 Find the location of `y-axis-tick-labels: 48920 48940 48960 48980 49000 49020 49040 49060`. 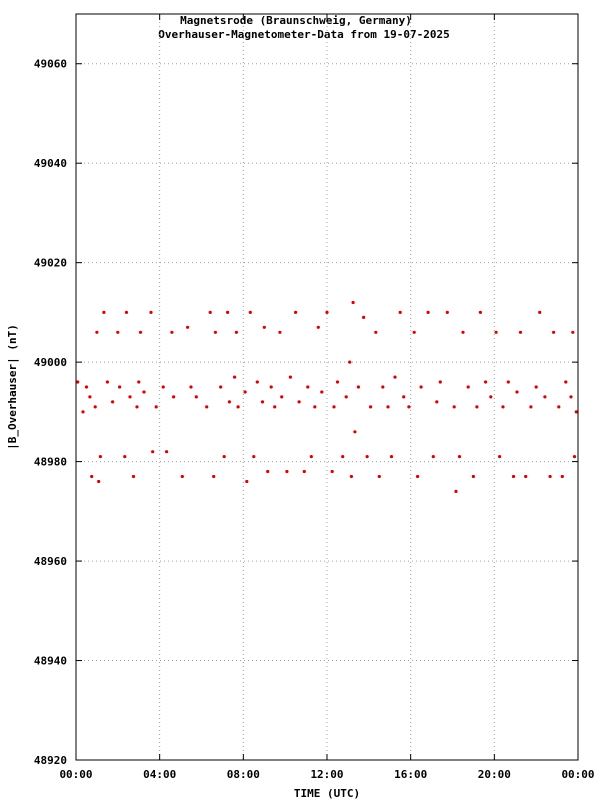

y-axis-tick-labels: 48920 48940 48960 48980 49000 49020 49040 49060 is located at coordinates (50, 412).